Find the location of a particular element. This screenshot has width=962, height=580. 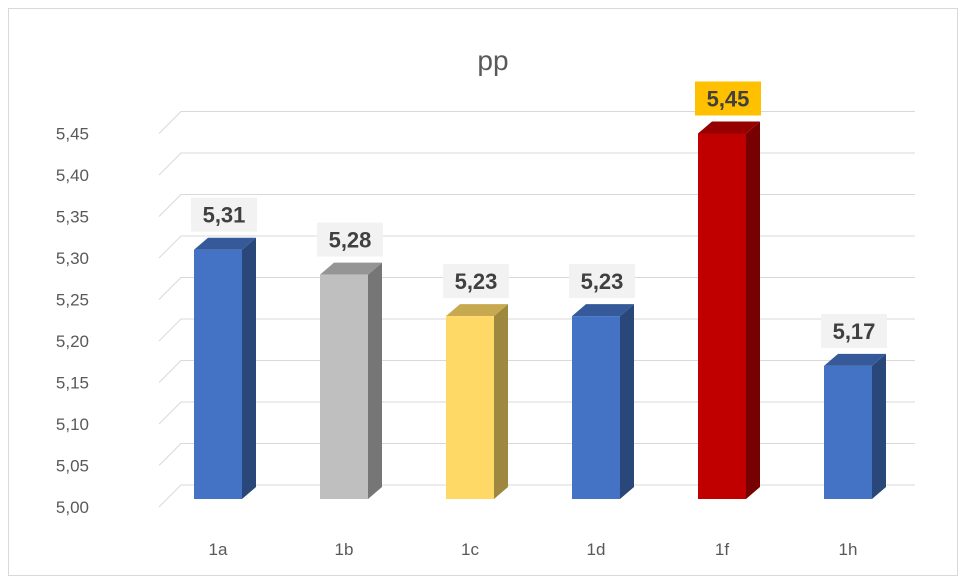

data-label-1d: 5,23 is located at coordinates (602, 281).